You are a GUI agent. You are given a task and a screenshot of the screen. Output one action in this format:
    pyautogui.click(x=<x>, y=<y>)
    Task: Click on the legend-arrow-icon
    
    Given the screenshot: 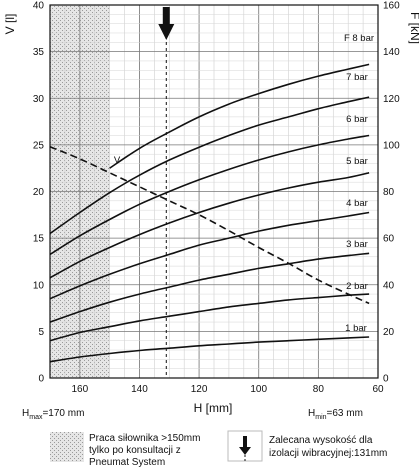 What is the action you would take?
    pyautogui.click(x=245, y=445)
    